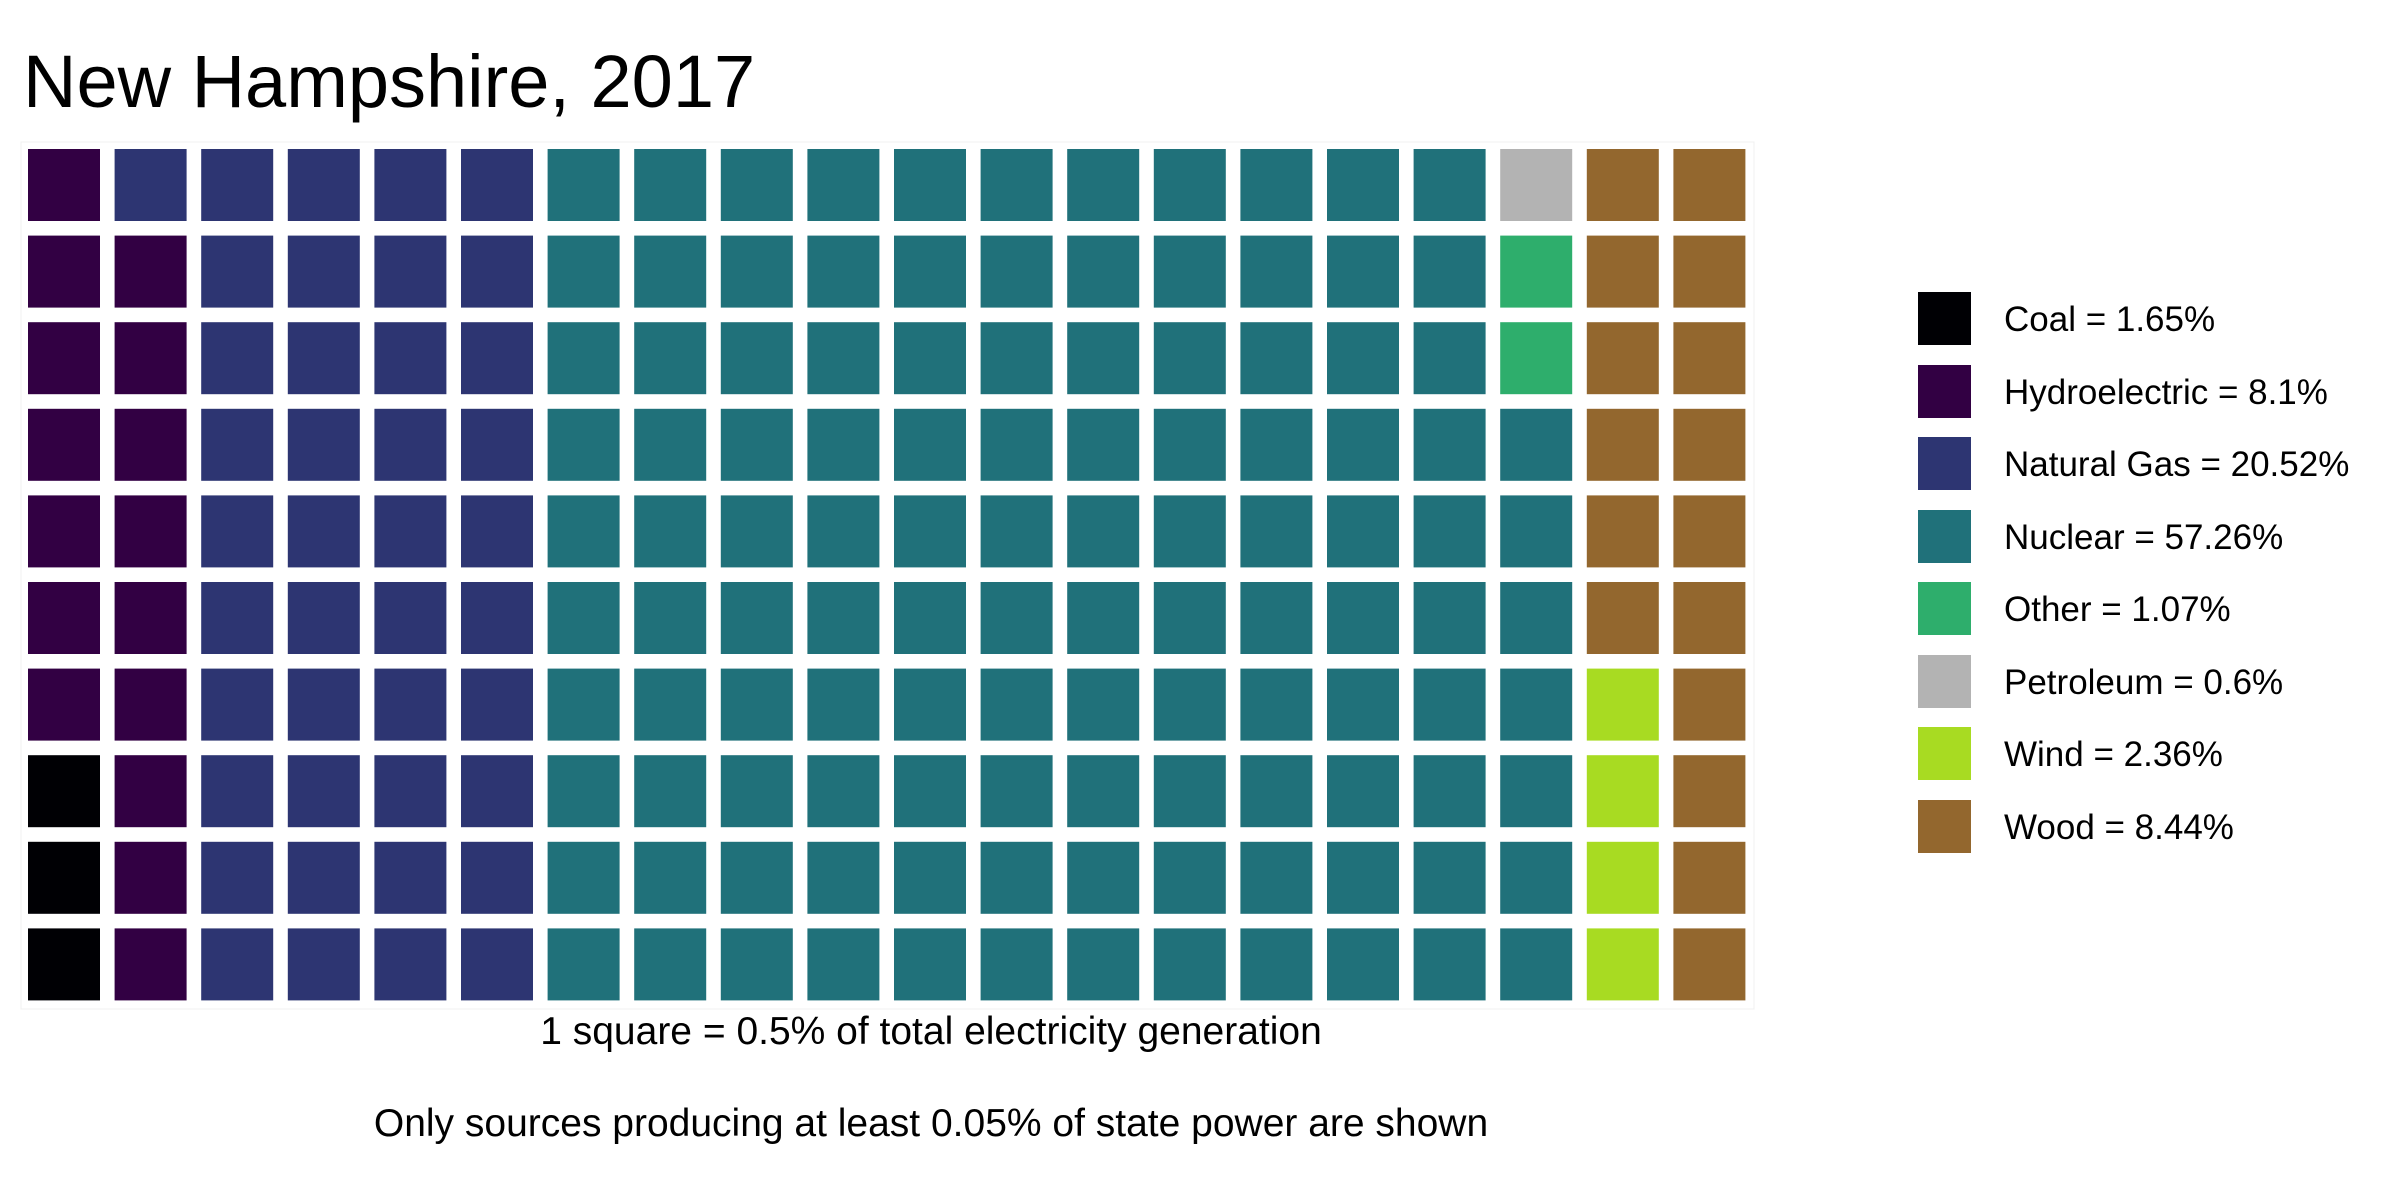  I want to click on legend-item-other: Other = 1.07%, so click(2153, 616).